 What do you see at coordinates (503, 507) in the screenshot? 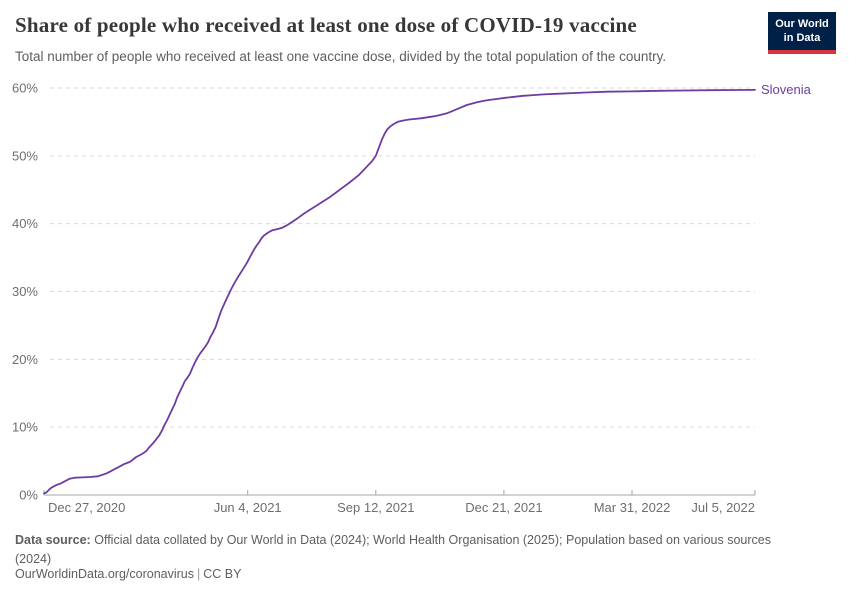
I see `x-tick-label: Dec 21, 2021` at bounding box center [503, 507].